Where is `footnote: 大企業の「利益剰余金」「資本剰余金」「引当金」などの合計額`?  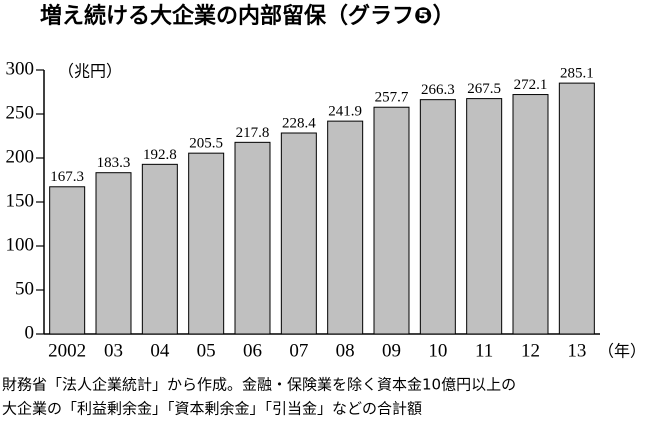 footnote: 大企業の「利益剰余金」「資本剰余金」「引当金」などの合計額 is located at coordinates (212, 409).